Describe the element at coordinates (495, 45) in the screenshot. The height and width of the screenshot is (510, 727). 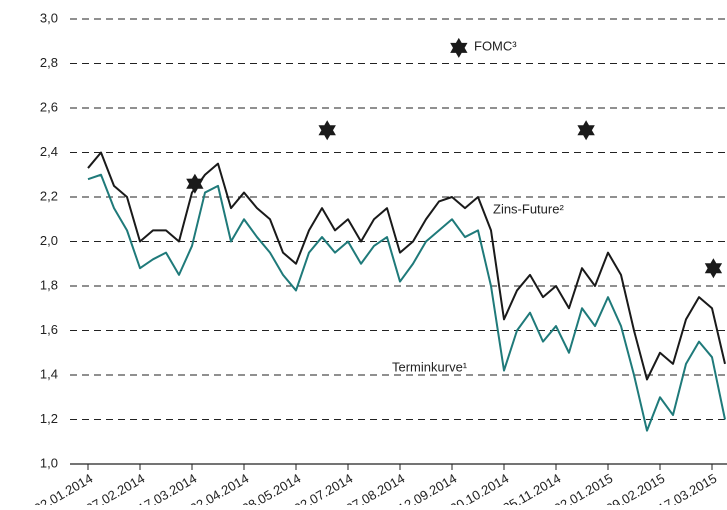
I see `legend-label: FOMC³` at that location.